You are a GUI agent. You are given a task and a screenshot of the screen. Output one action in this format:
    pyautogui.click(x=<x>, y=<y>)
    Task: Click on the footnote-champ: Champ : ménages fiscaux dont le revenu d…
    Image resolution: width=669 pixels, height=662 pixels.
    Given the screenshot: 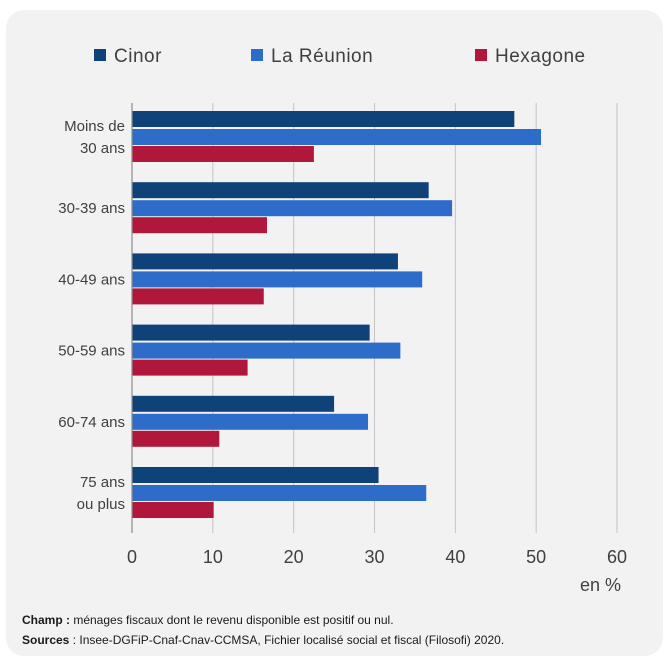 What is the action you would take?
    pyautogui.click(x=208, y=620)
    